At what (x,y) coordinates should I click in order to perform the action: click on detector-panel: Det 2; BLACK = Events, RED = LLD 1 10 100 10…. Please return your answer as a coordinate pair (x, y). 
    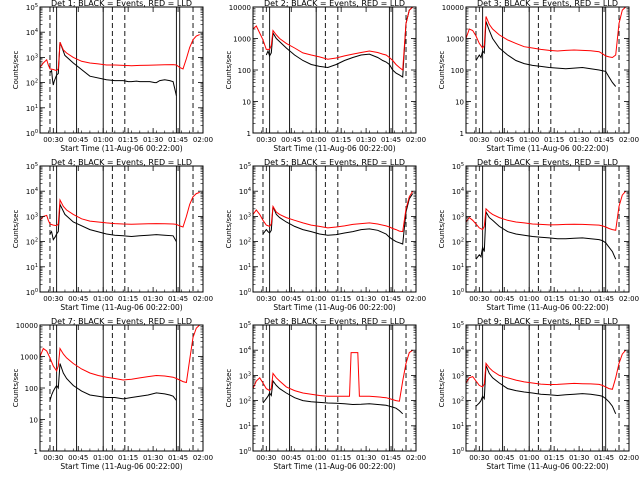
    Looking at the image, I should click on (325, 76).